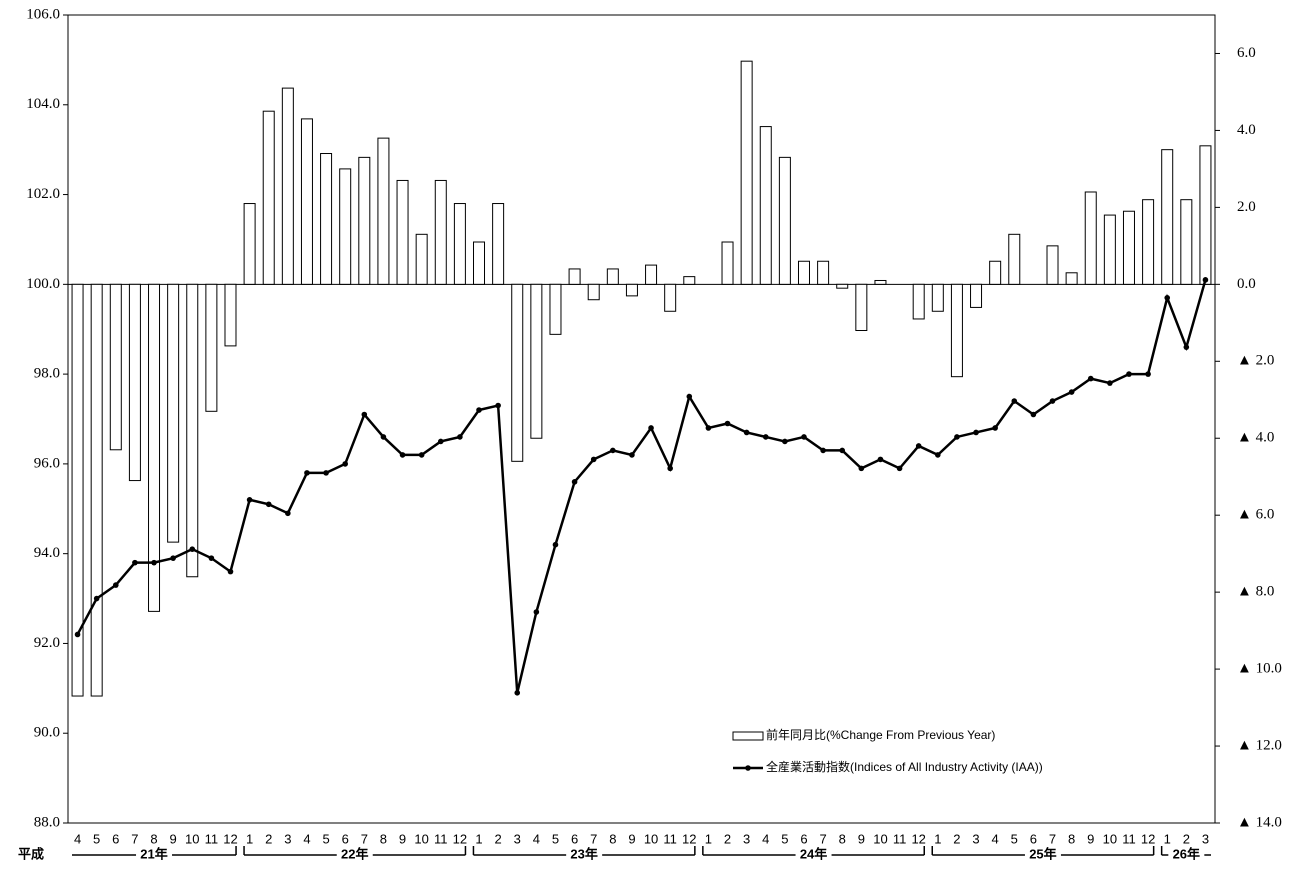  Describe the element at coordinates (1259, 669) in the screenshot. I see `y2-tick-label: ▲ 10.0` at that location.